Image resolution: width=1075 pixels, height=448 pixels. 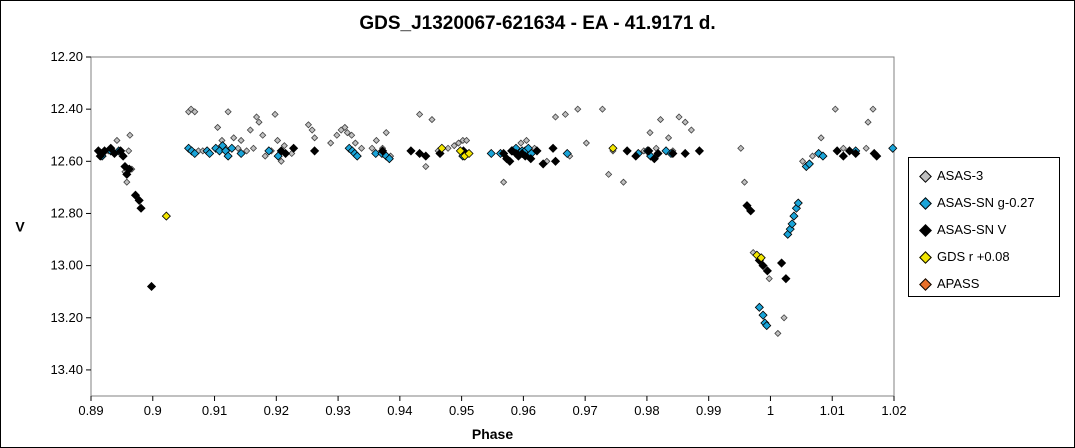 I want to click on y-tick-label: 12.20, so click(x=66, y=56).